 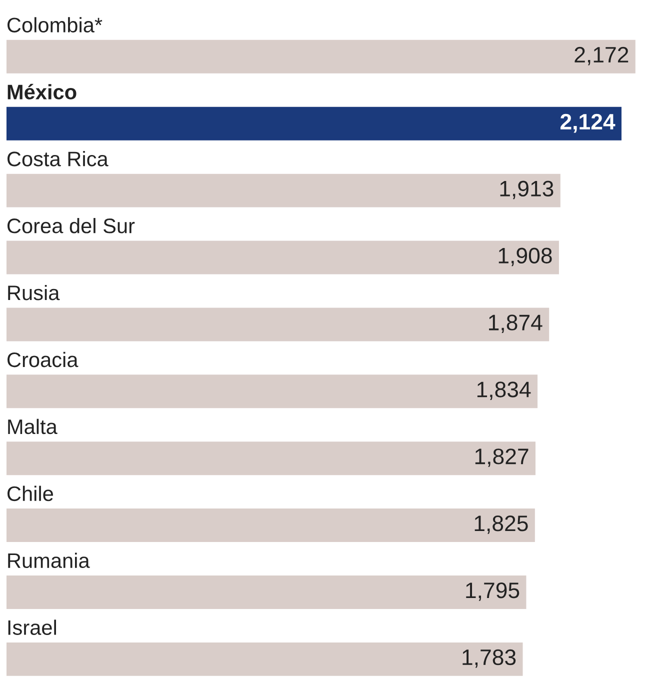 I want to click on data-label: 1,825, so click(x=501, y=525).